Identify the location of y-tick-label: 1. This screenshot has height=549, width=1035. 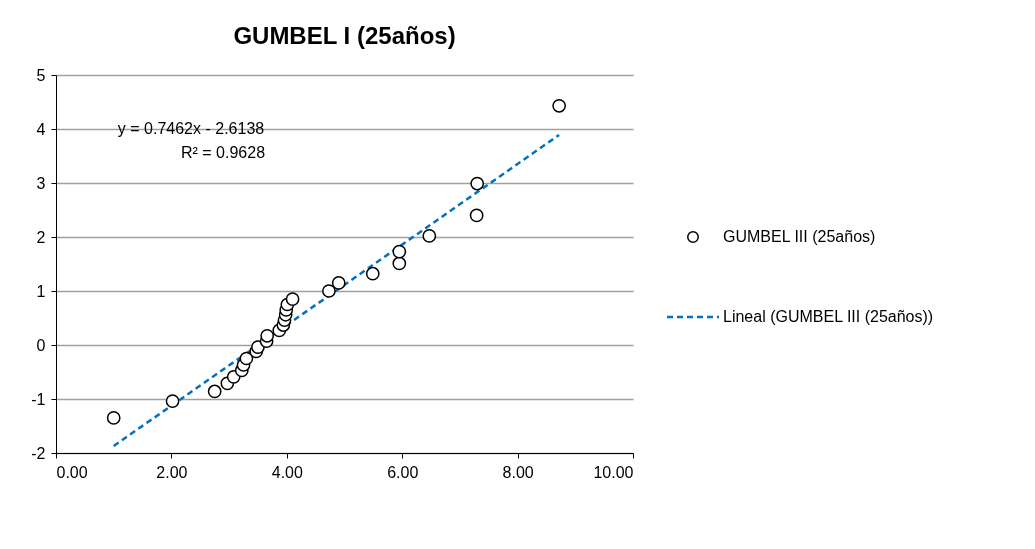
(41, 291).